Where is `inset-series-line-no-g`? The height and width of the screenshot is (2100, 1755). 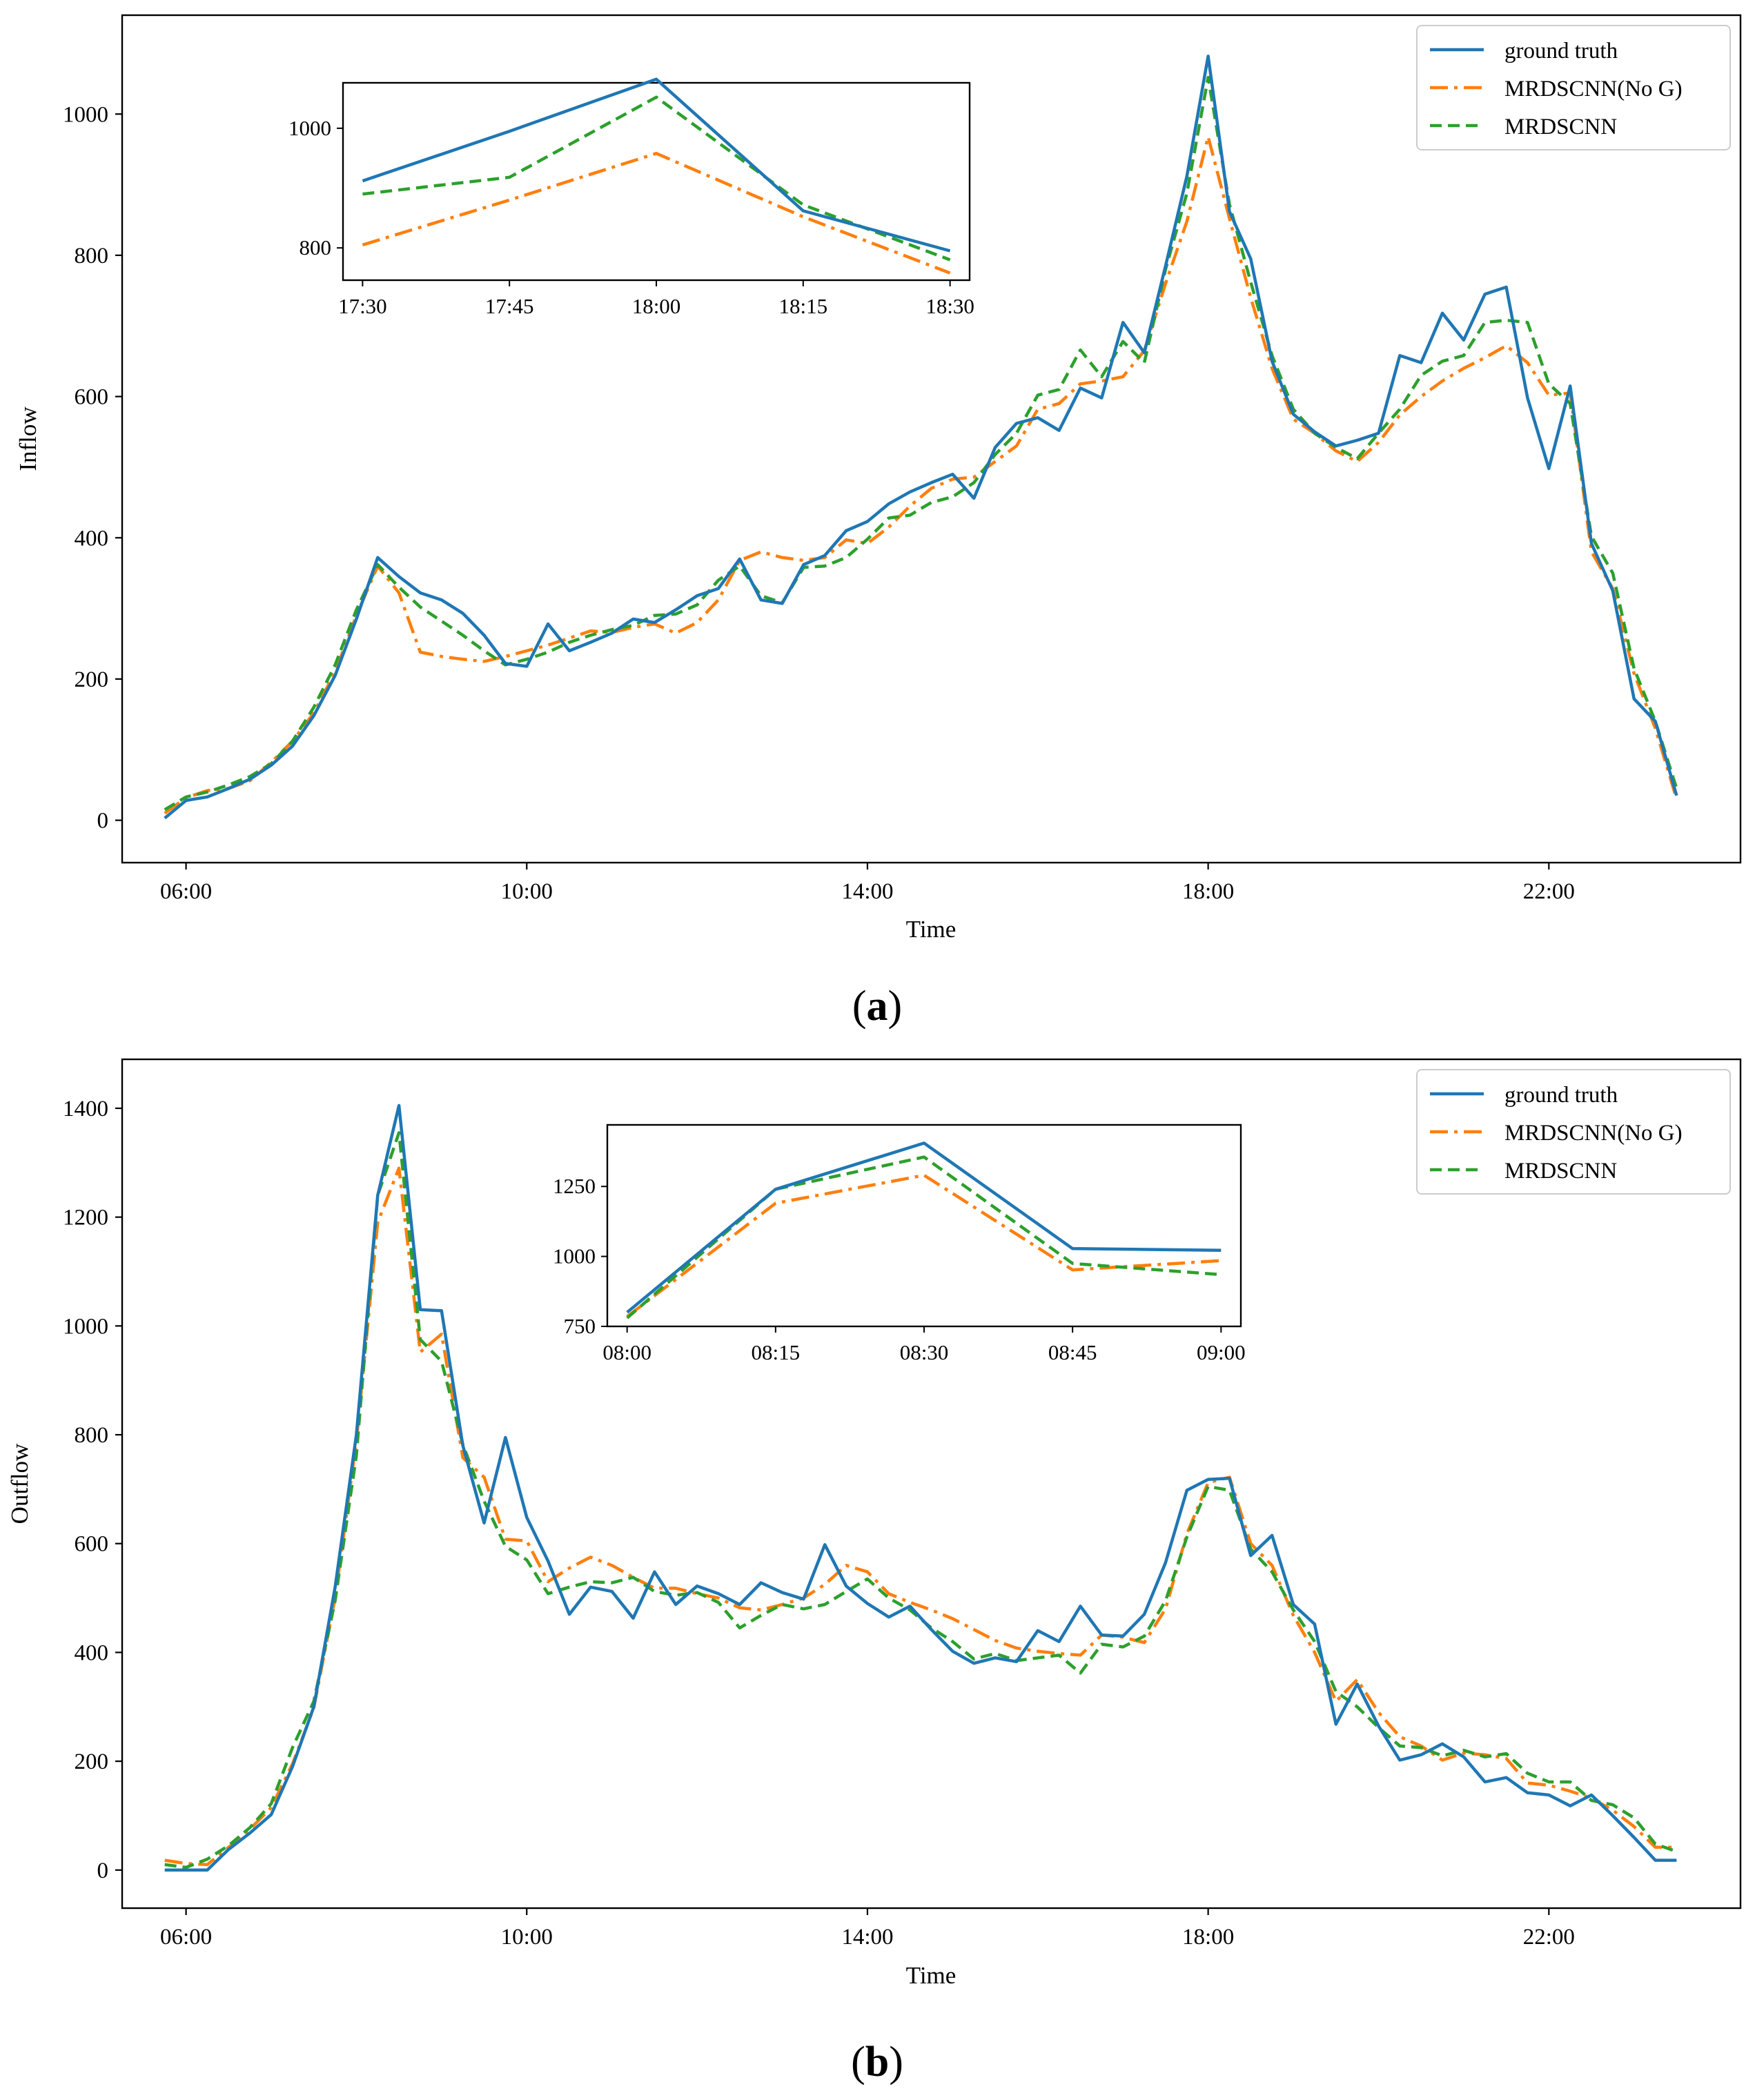 inset-series-line-no-g is located at coordinates (657, 213).